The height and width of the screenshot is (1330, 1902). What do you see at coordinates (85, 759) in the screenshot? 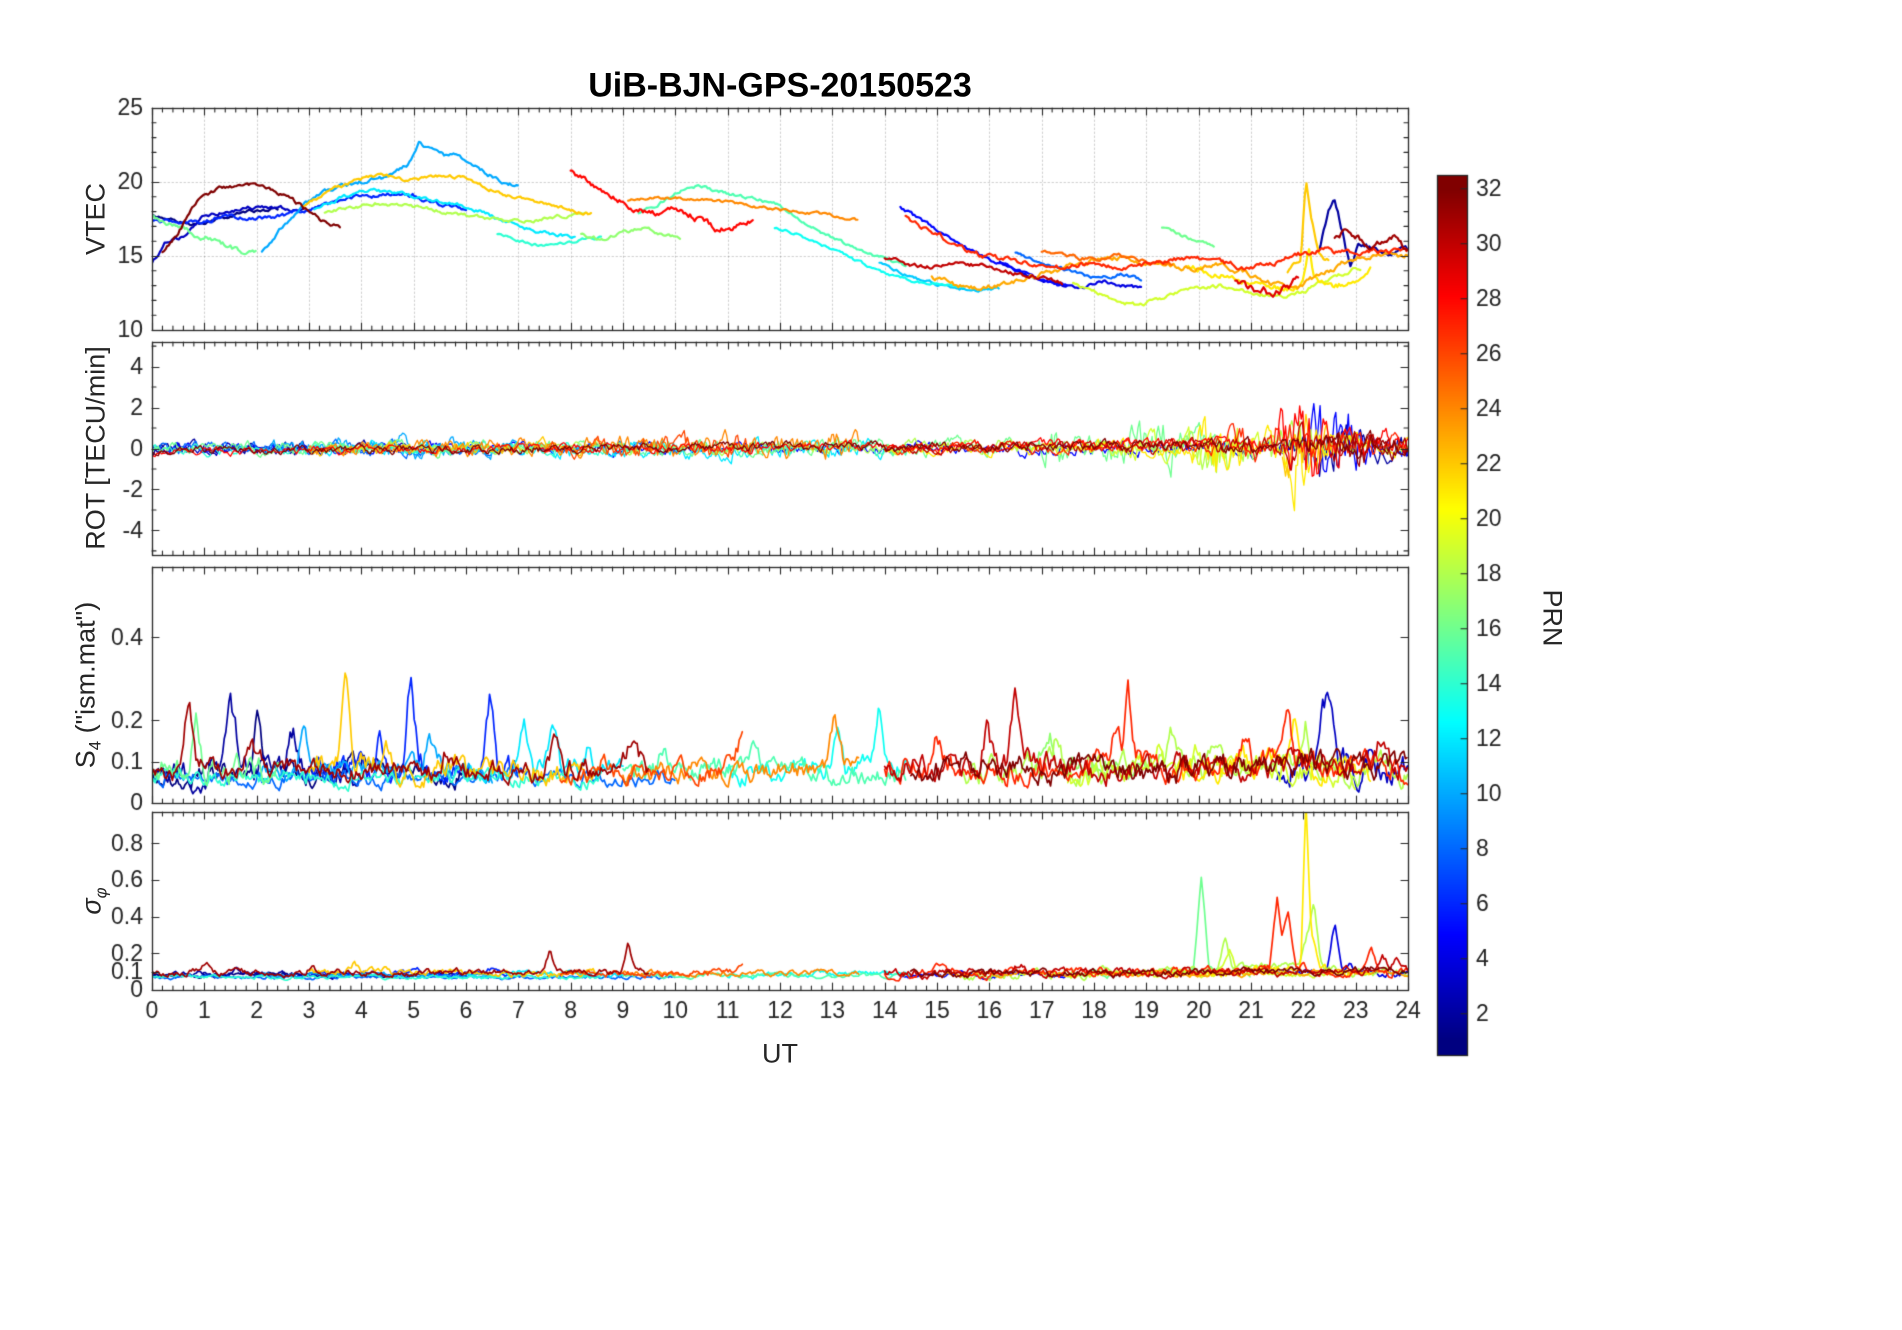
I see `ylabel-s4-base: S` at bounding box center [85, 759].